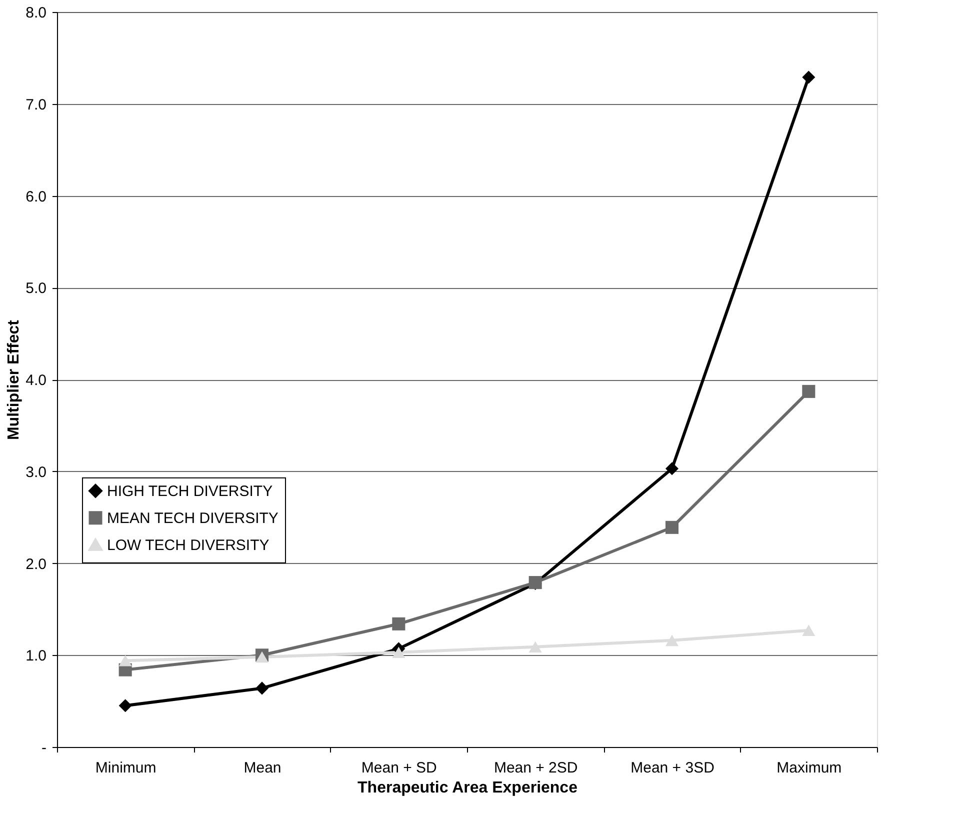 This screenshot has height=827, width=955. Describe the element at coordinates (36, 472) in the screenshot. I see `y-tick-label: 3.0` at that location.